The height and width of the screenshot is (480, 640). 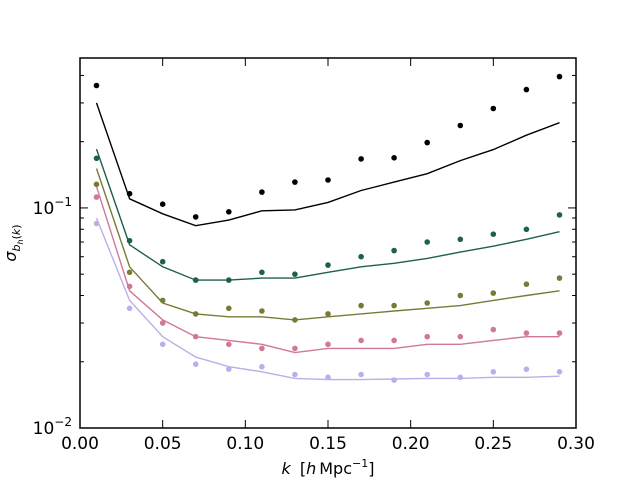 What do you see at coordinates (493, 444) in the screenshot?
I see `x-tick-label: 0.25` at bounding box center [493, 444].